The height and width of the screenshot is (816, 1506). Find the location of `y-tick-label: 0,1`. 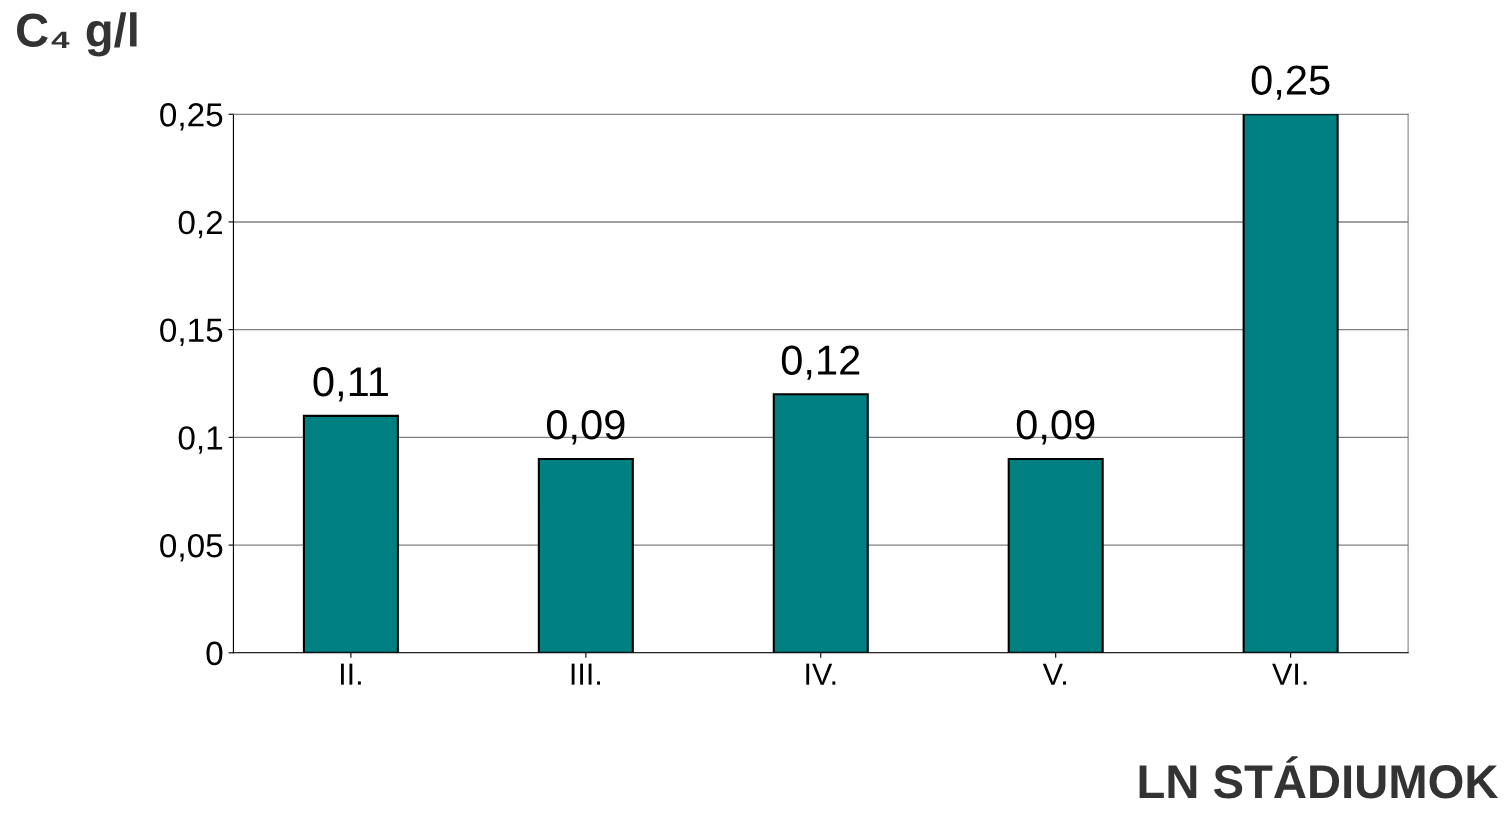

y-tick-label: 0,1 is located at coordinates (200, 440).